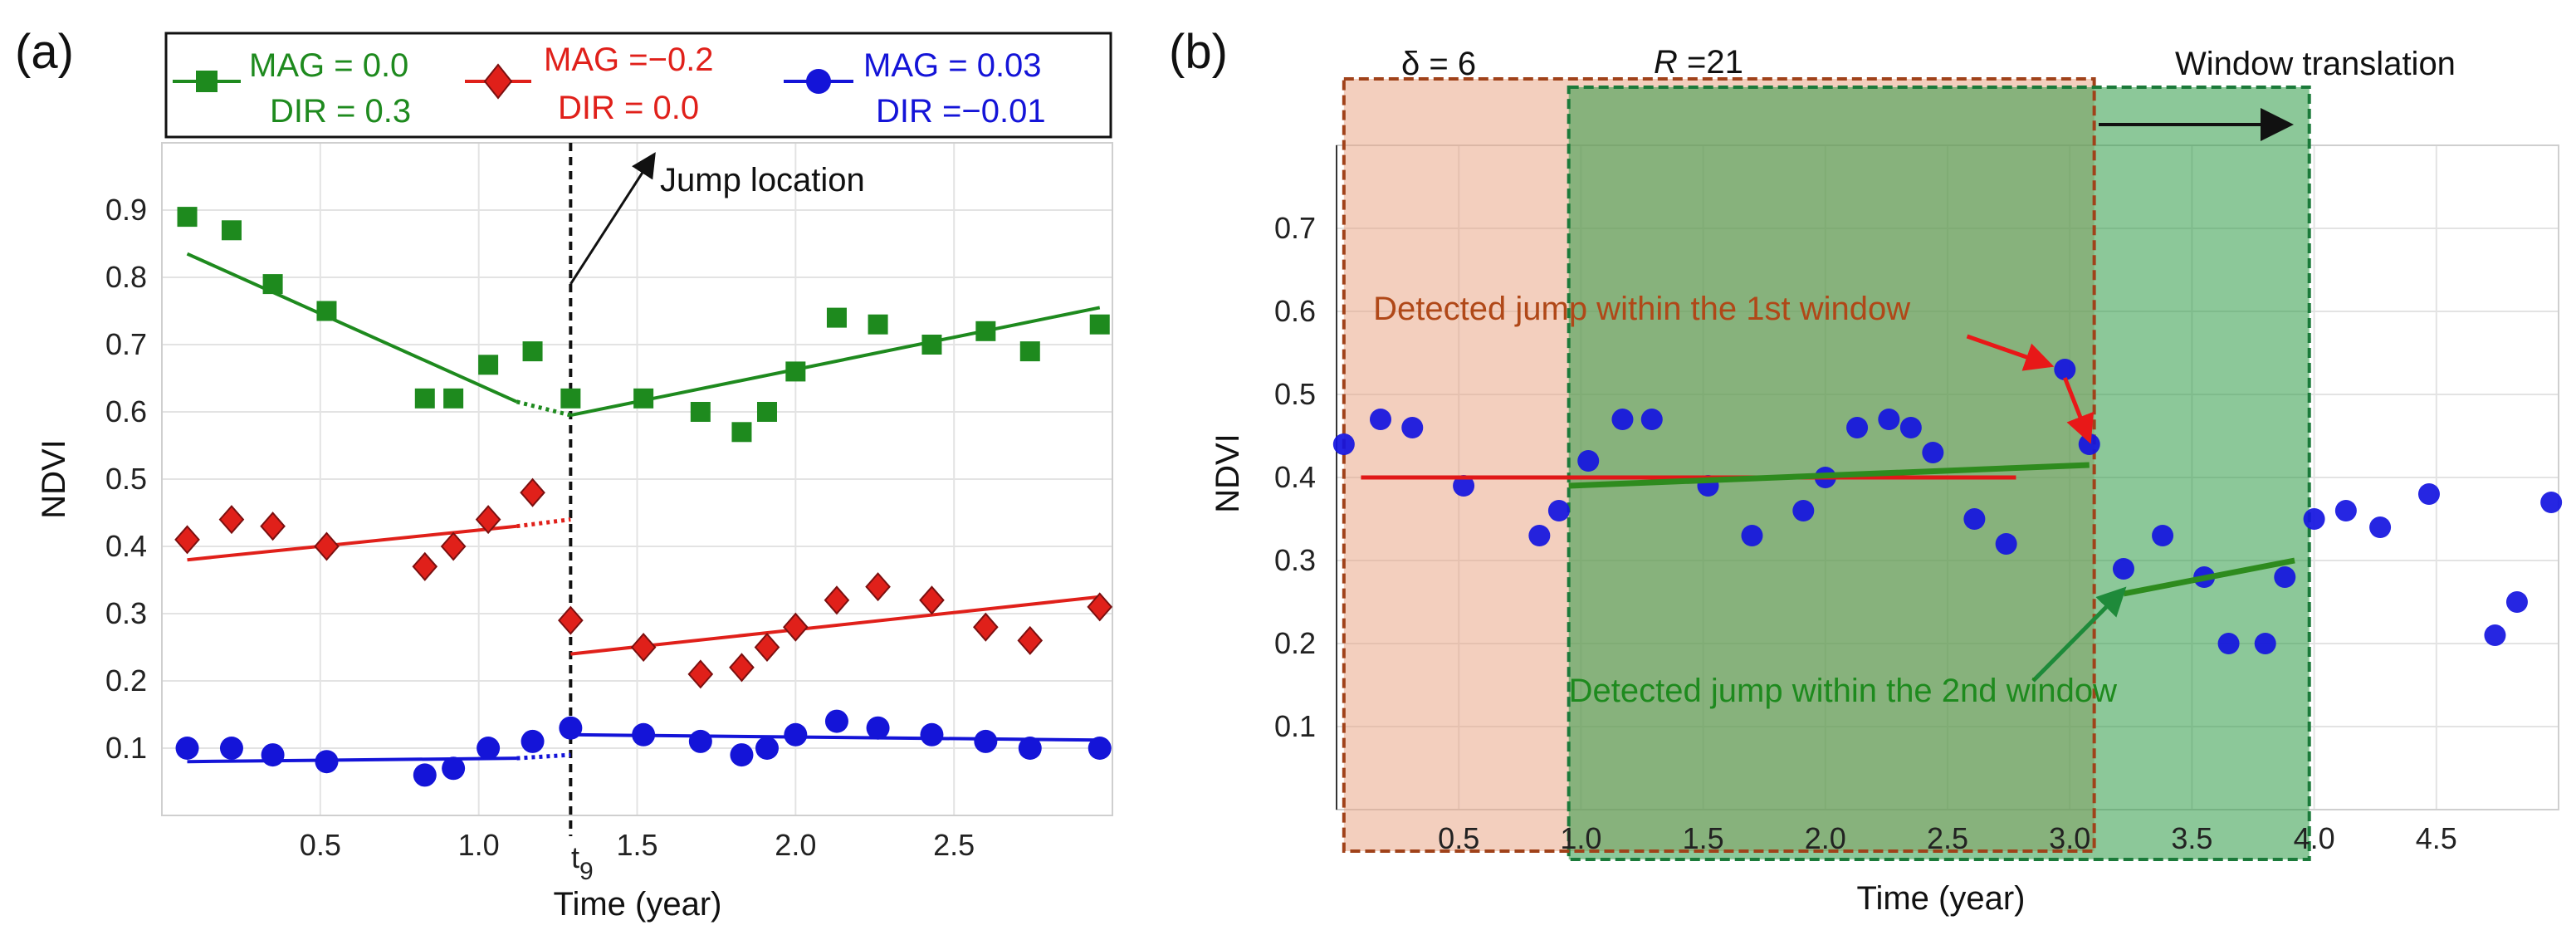 The height and width of the screenshot is (935, 2576). I want to click on jump-tick-sub: 9, so click(586, 871).